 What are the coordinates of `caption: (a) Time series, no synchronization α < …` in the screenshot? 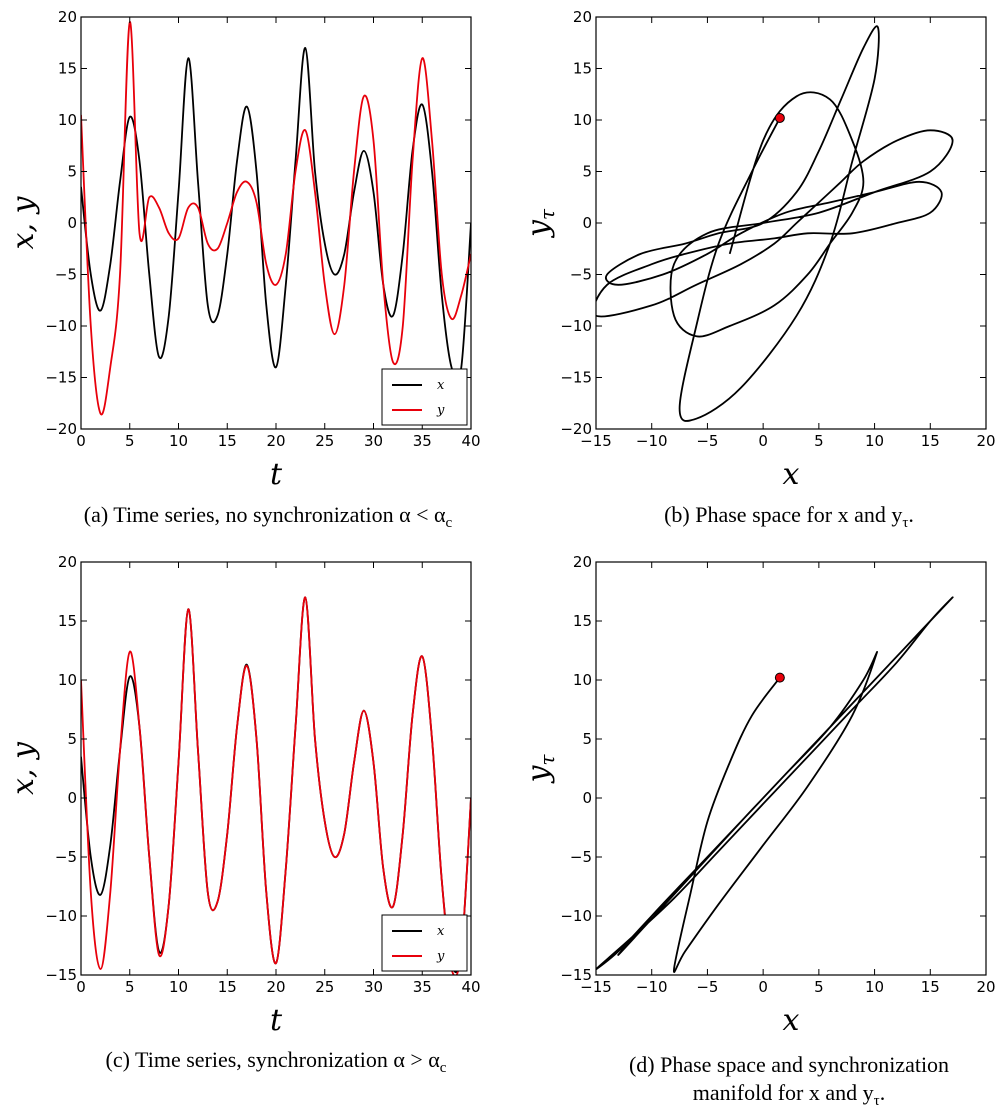 It's located at (268, 516).